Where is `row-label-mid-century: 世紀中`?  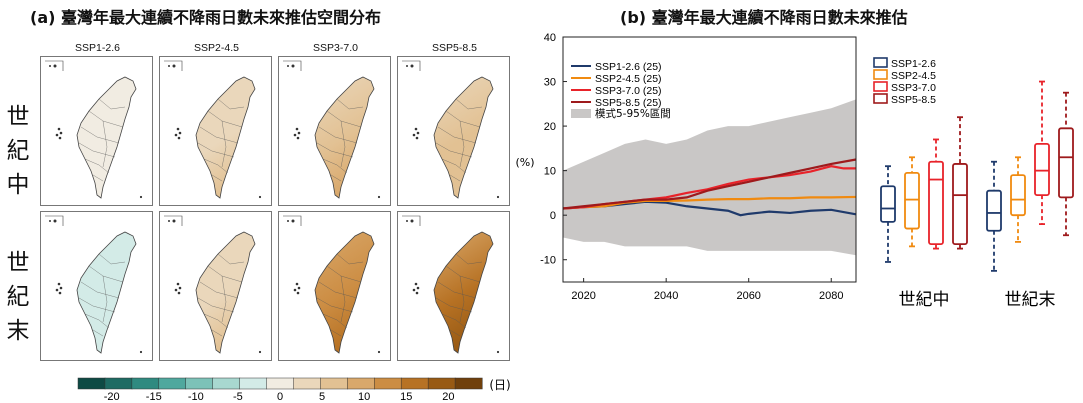
row-label-mid-century: 世紀中 is located at coordinates (18, 151).